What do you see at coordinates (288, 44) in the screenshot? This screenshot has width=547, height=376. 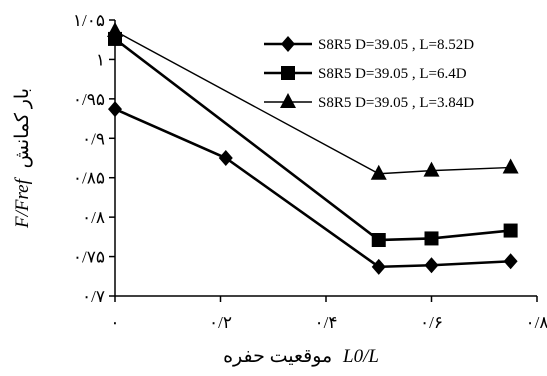 I see `legend-marker-diamond` at bounding box center [288, 44].